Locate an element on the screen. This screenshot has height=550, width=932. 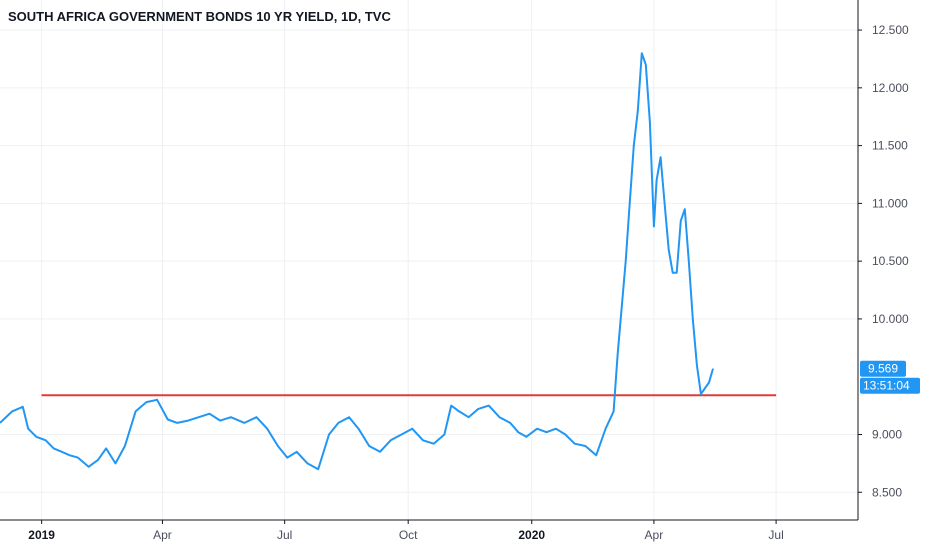
countdown-badge-bg is located at coordinates (890, 385).